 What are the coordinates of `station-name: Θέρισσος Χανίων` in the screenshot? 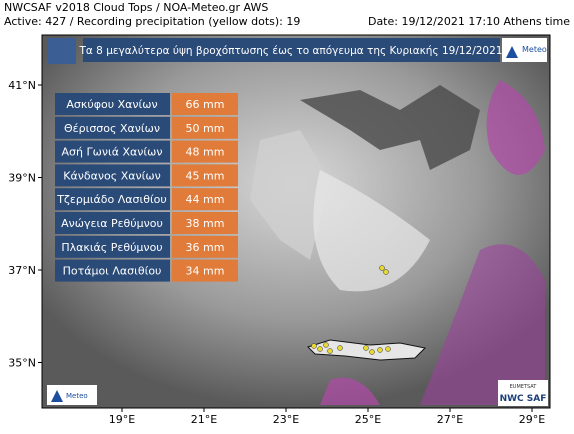 It's located at (112, 128).